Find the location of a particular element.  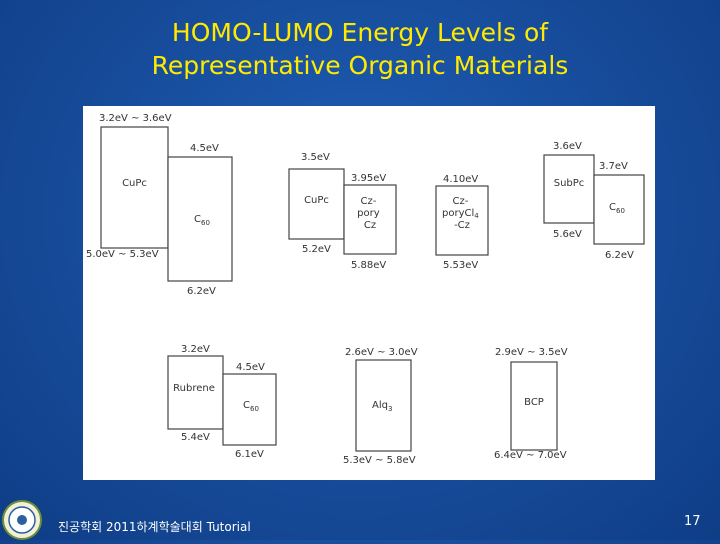

label-homo-subpc: 5.6eV is located at coordinates (567, 234).